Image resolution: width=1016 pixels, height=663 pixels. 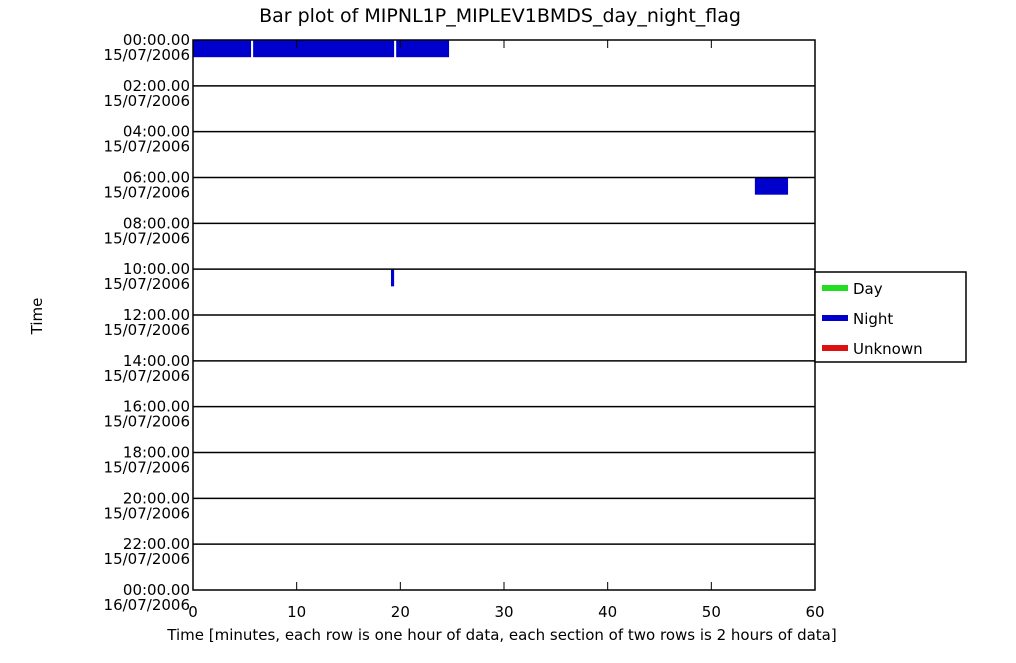 I want to click on y-tick-time-label: 06:00.00, so click(x=156, y=178).